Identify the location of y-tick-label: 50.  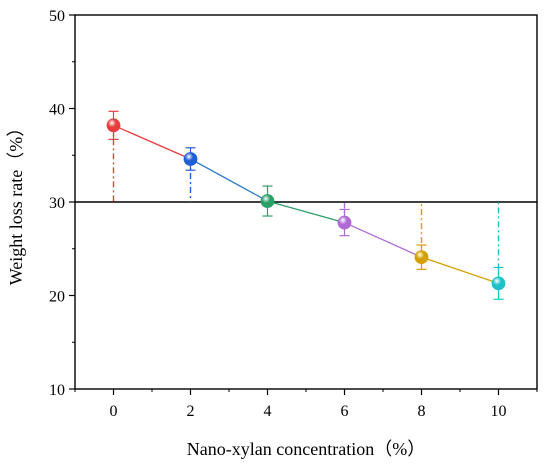
(57, 16).